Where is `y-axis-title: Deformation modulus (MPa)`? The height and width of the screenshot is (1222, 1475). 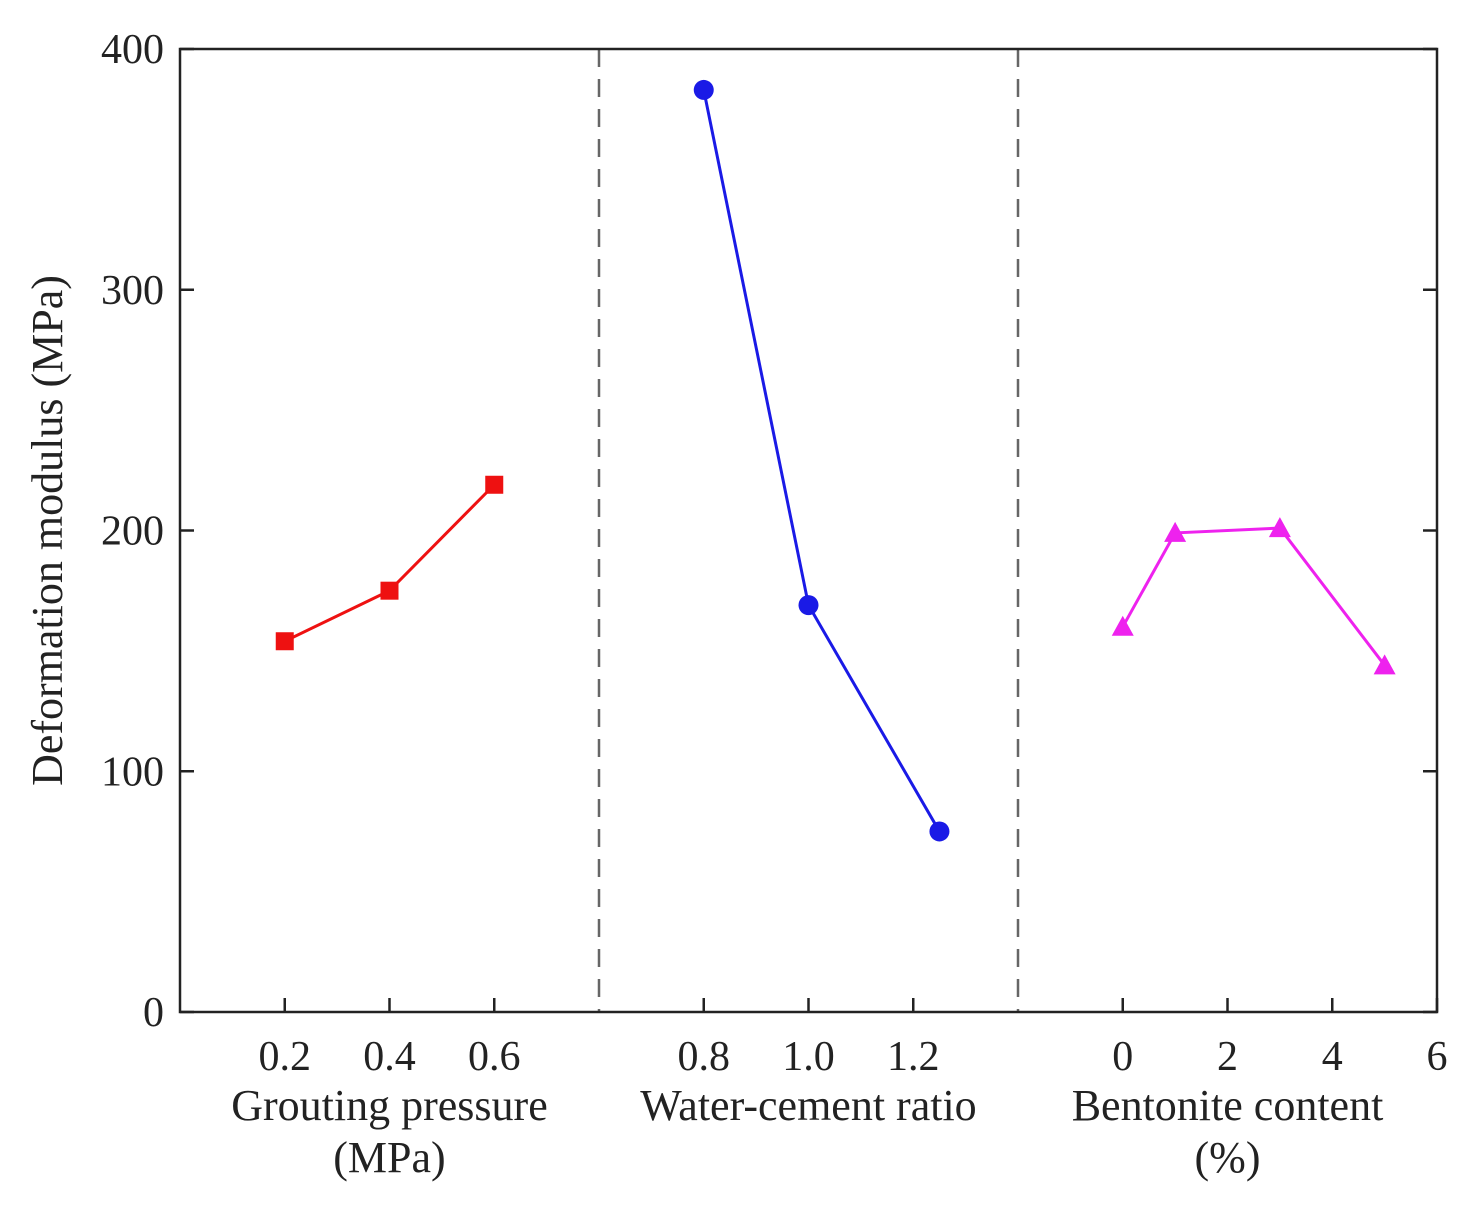 y-axis-title: Deformation modulus (MPa) is located at coordinates (47, 530).